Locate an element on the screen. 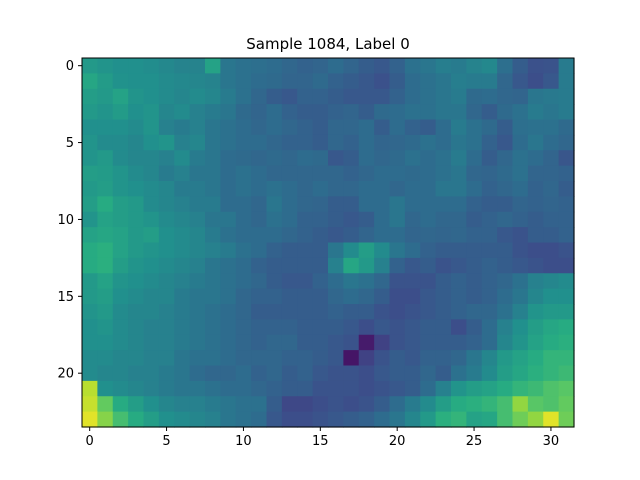  x-tick-label: 15 is located at coordinates (320, 441).